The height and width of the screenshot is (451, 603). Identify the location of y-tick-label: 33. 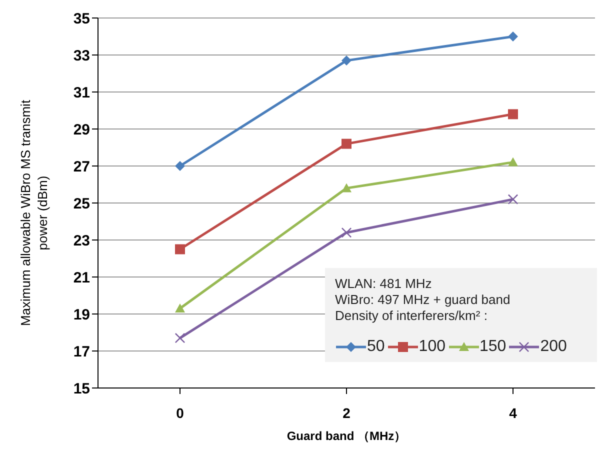
(81, 55).